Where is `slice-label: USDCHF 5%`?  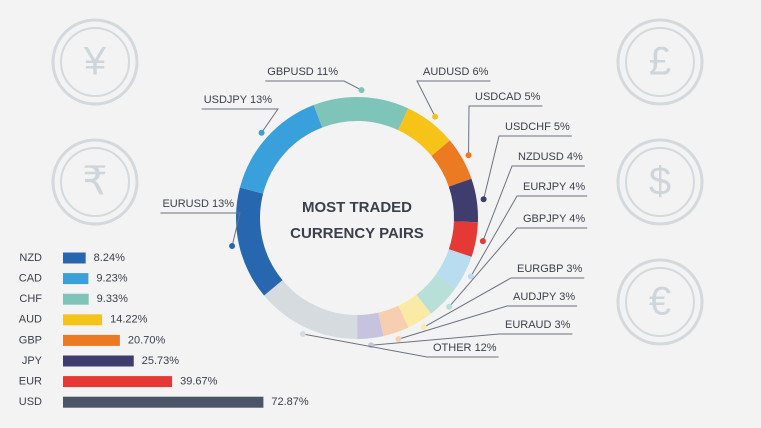
slice-label: USDCHF 5% is located at coordinates (537, 127).